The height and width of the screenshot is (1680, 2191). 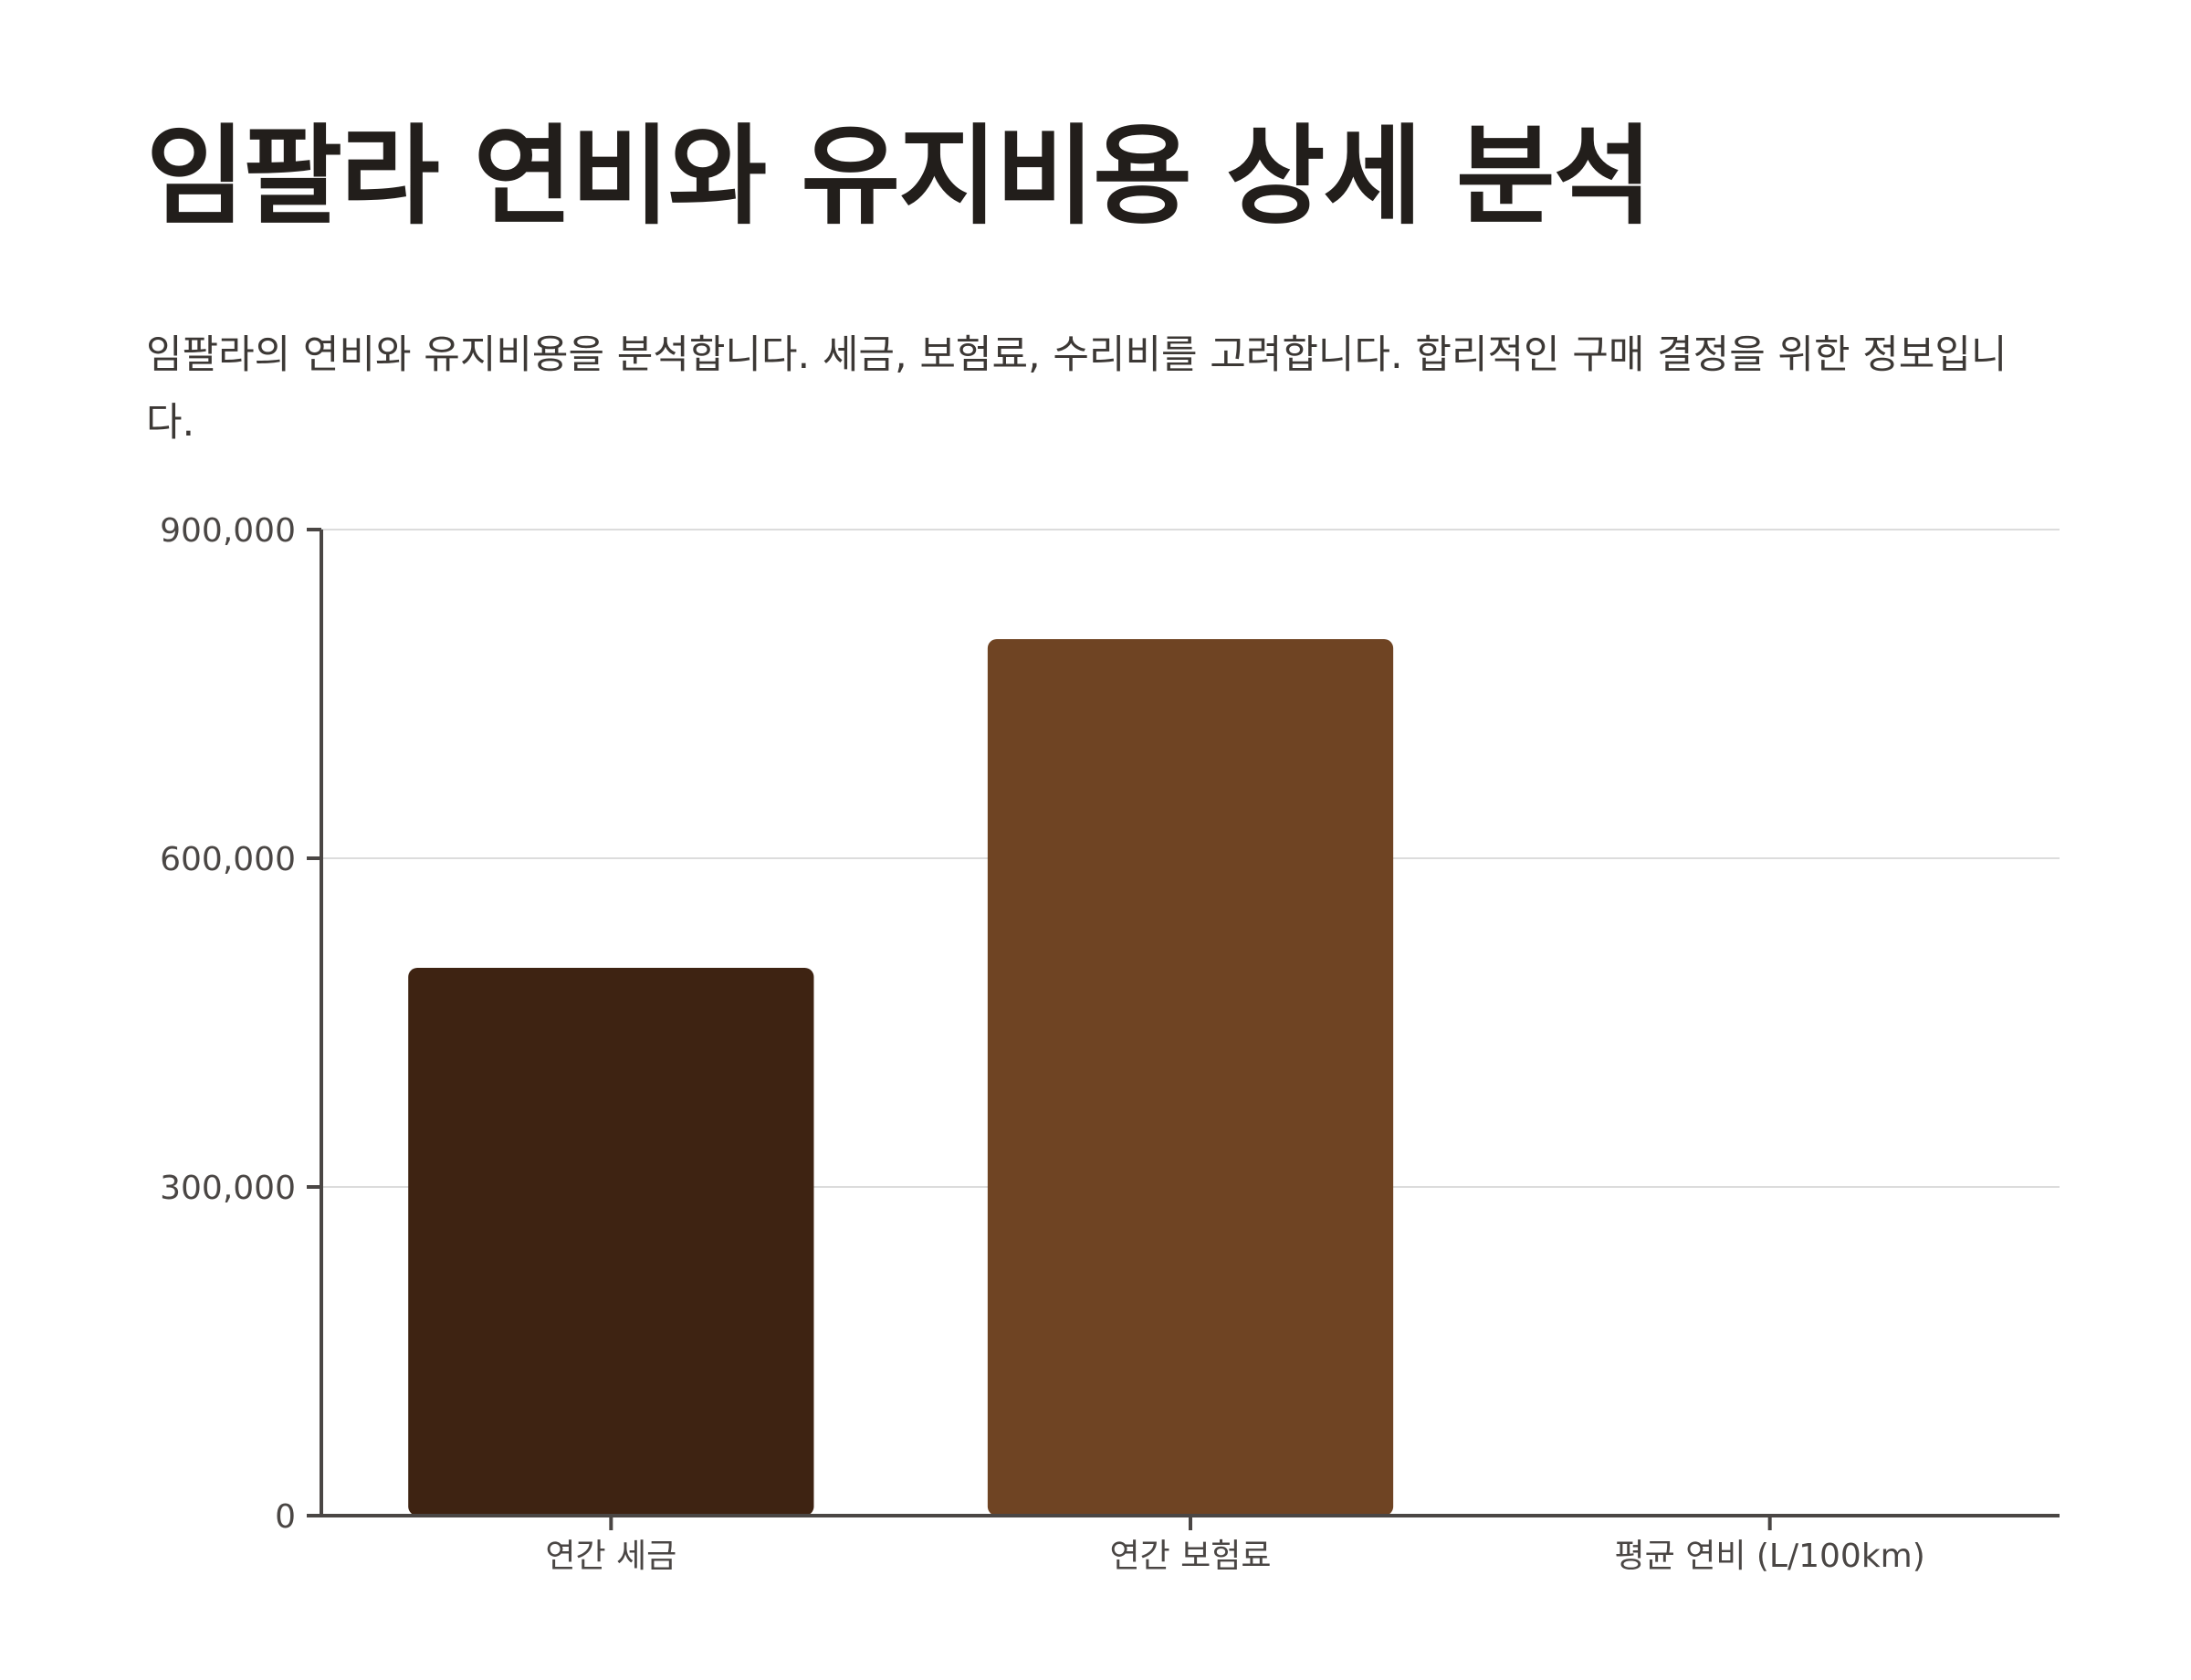 What do you see at coordinates (1190, 1556) in the screenshot?
I see `x-tick-label: 연간 보험료` at bounding box center [1190, 1556].